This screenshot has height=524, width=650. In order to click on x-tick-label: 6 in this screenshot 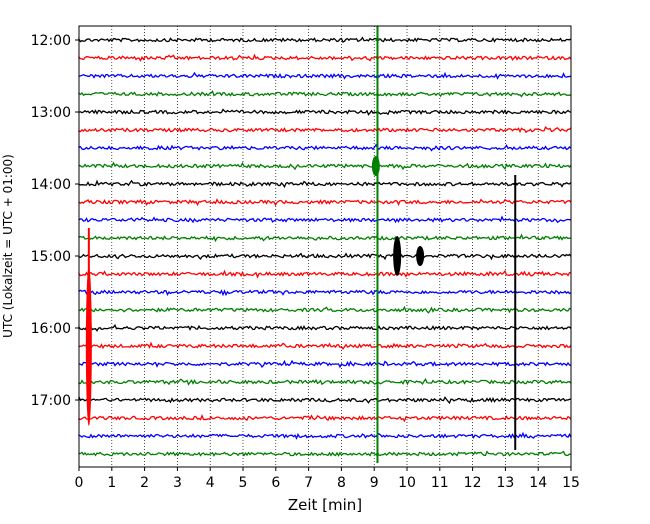, I will do `click(275, 483)`.